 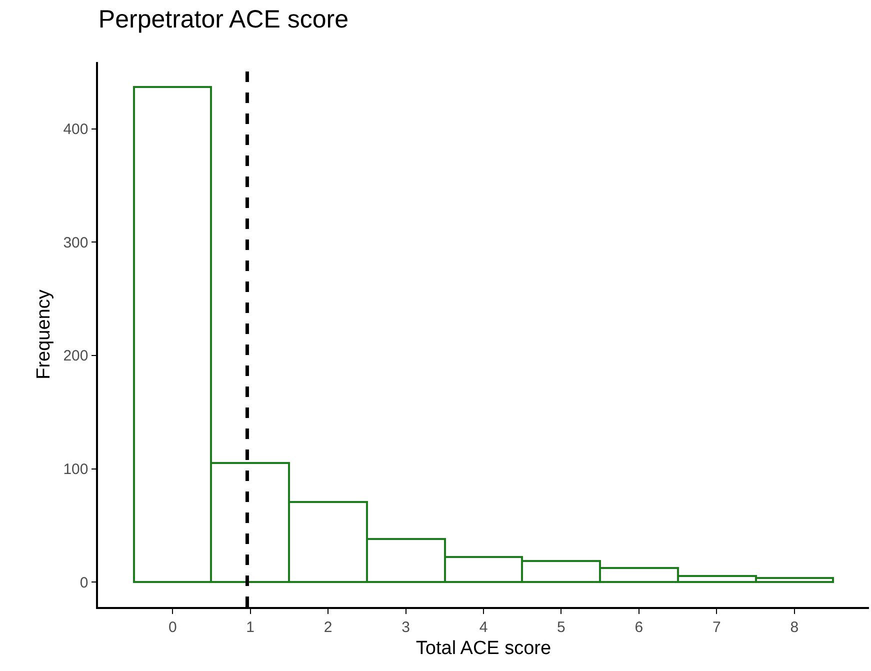 What do you see at coordinates (483, 627) in the screenshot?
I see `x-tick-label: 4` at bounding box center [483, 627].